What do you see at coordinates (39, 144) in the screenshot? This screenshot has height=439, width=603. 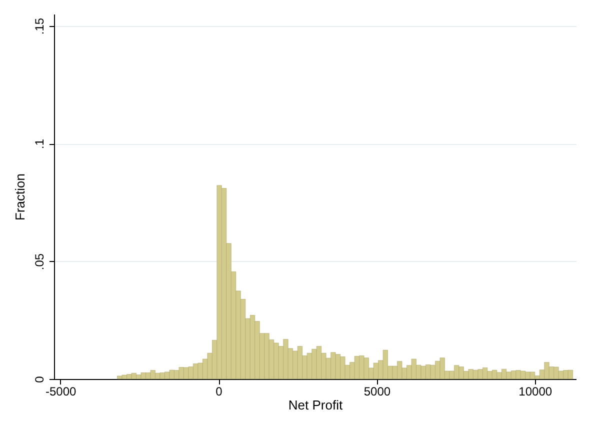 I see `y-tick-label: .1` at bounding box center [39, 144].